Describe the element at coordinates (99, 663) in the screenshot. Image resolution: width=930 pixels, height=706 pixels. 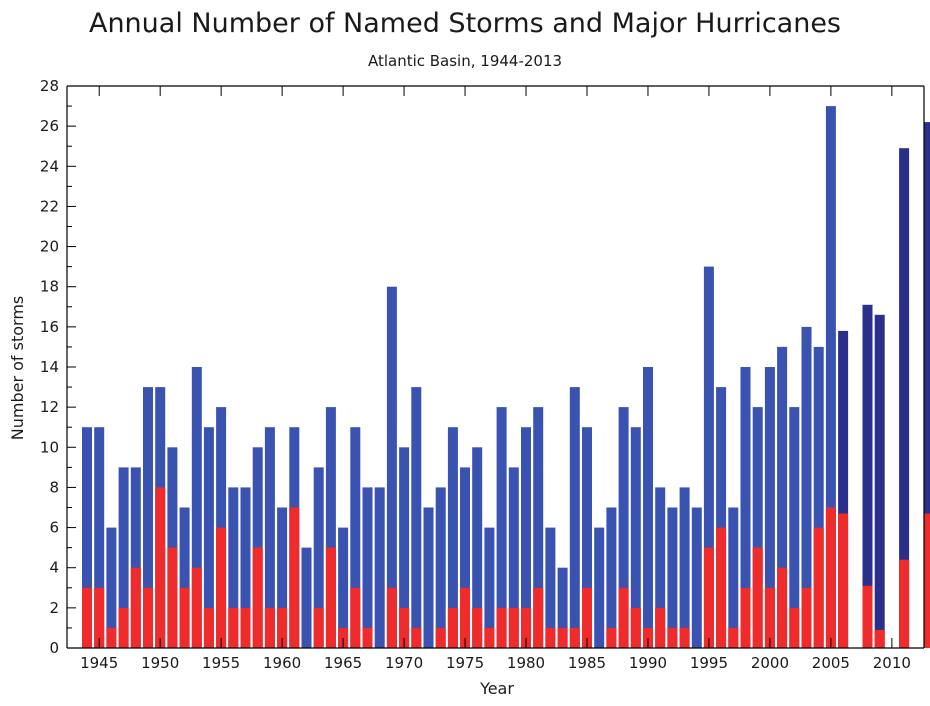
I see `x-tick-label-1945: 1945` at that location.